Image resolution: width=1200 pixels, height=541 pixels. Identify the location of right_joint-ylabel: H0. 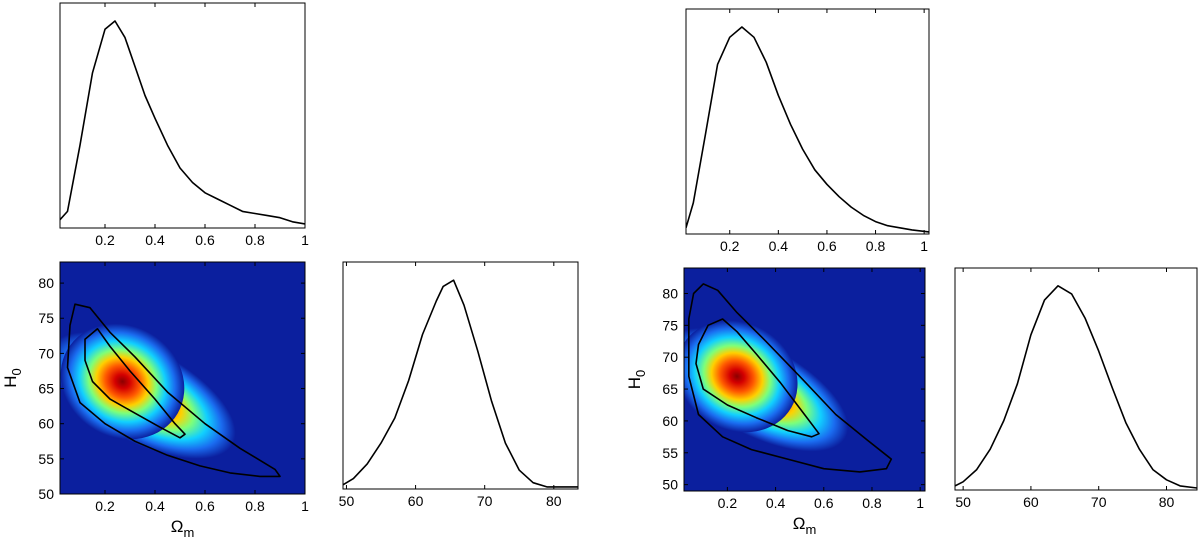
(636, 380).